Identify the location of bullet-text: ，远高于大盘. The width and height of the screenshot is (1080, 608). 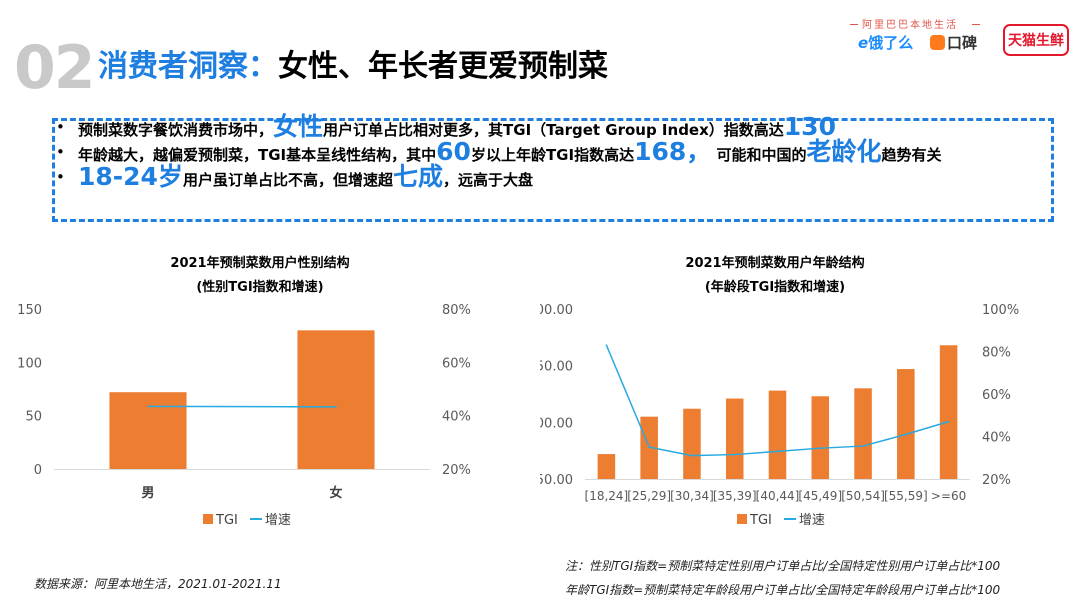
(488, 180).